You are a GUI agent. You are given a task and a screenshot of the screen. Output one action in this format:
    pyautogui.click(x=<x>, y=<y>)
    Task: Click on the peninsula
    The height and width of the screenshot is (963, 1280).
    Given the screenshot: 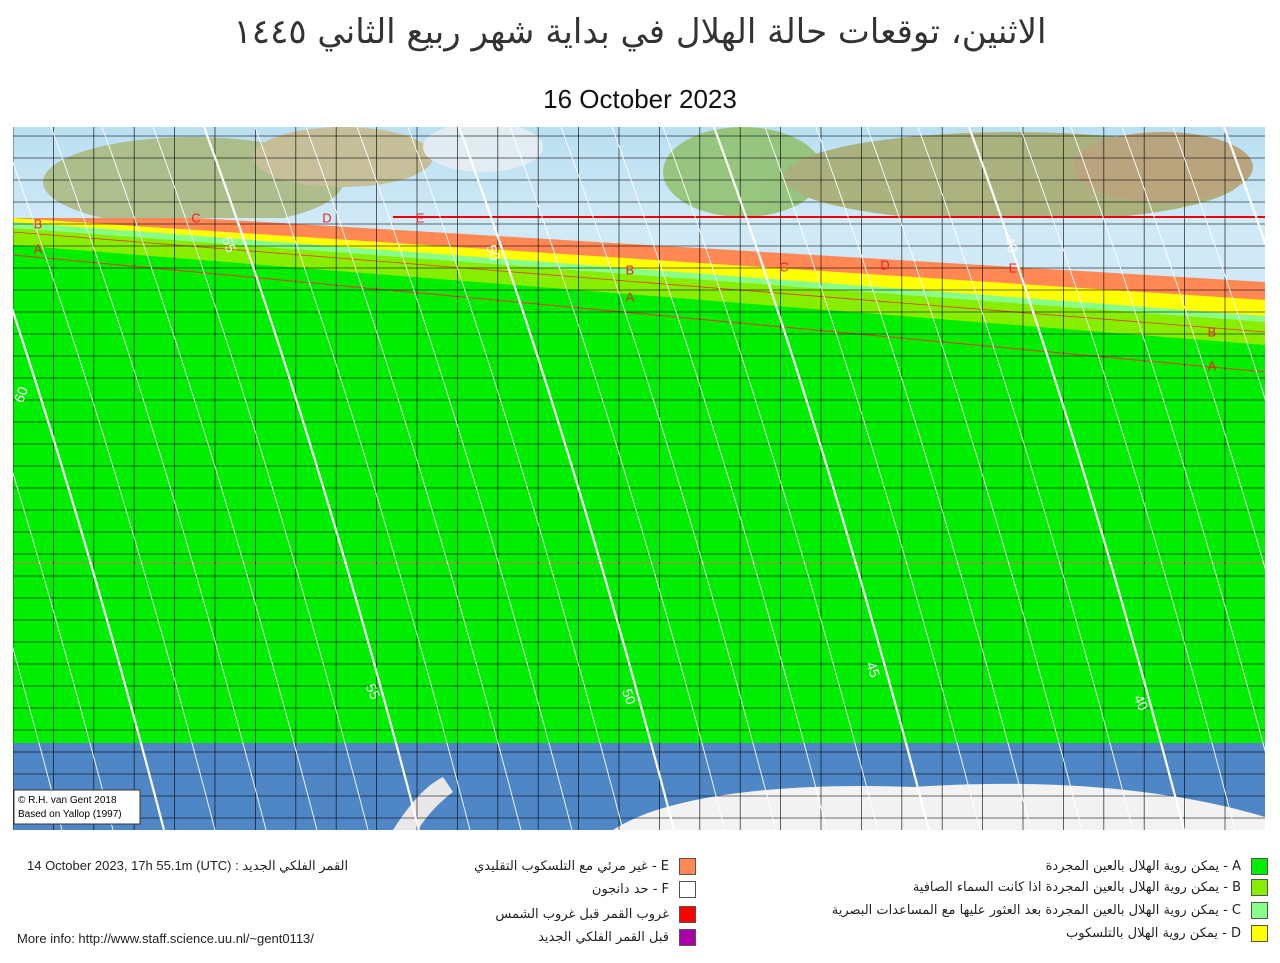 What is the action you would take?
    pyautogui.click(x=423, y=803)
    